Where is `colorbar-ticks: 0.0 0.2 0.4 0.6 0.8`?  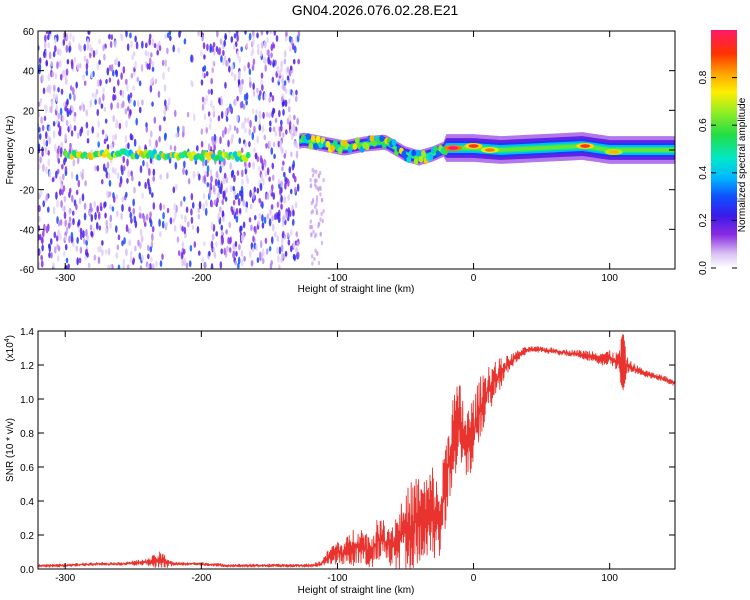 colorbar-ticks: 0.0 0.2 0.4 0.6 0.8 is located at coordinates (717, 172).